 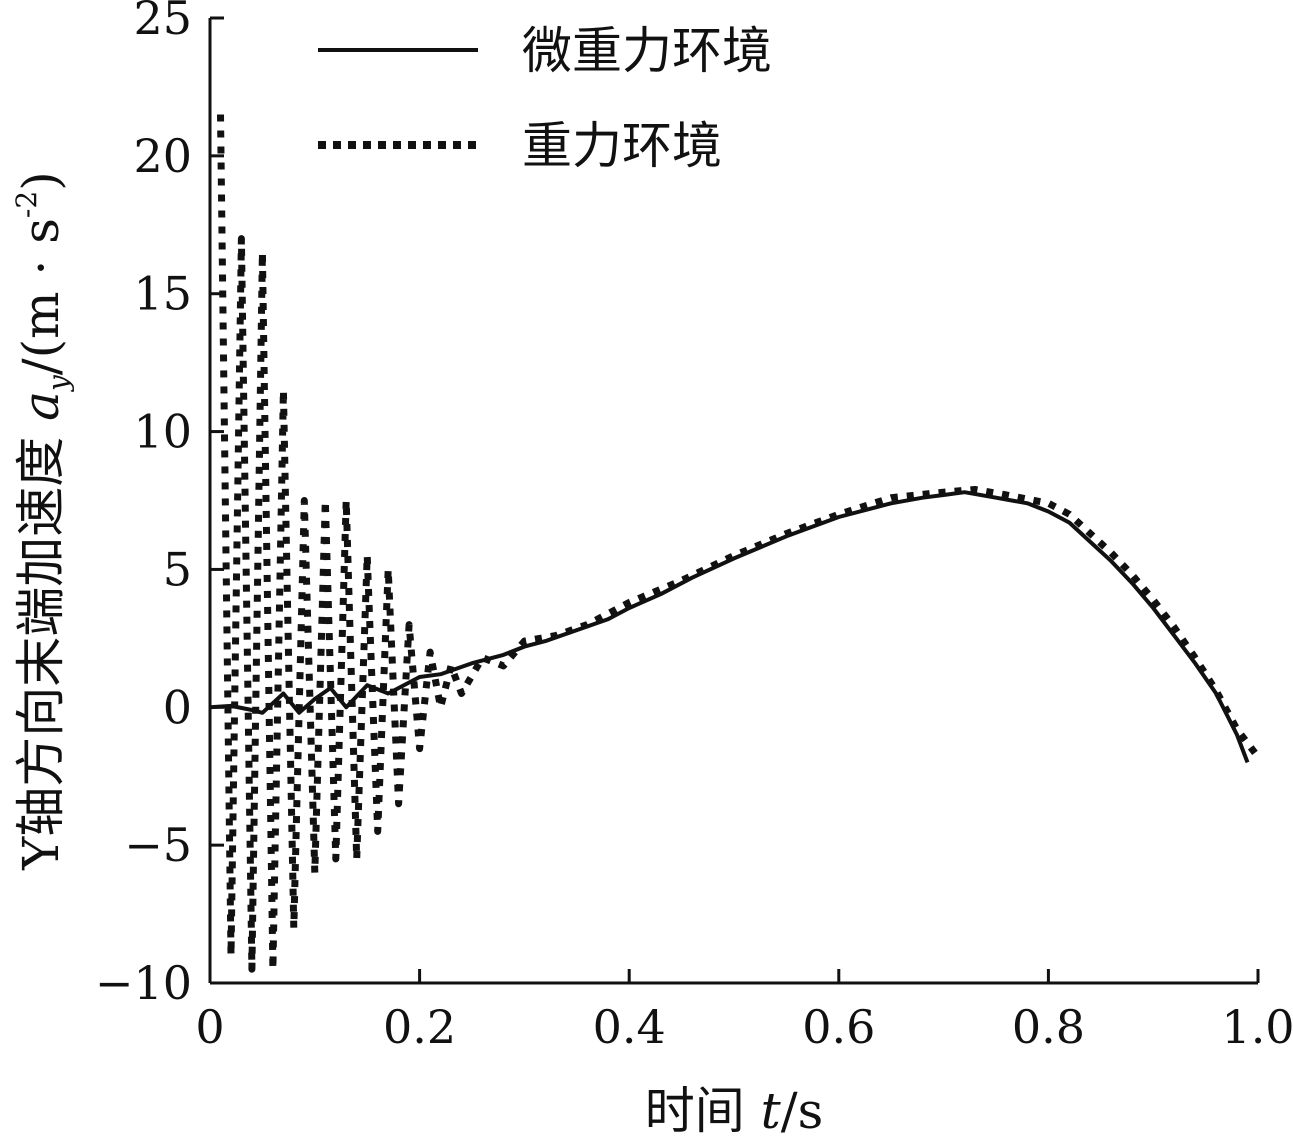 What do you see at coordinates (42, 520) in the screenshot?
I see `y-axis-title: Y轴方向末端加速度 ay/(m · s-2)` at bounding box center [42, 520].